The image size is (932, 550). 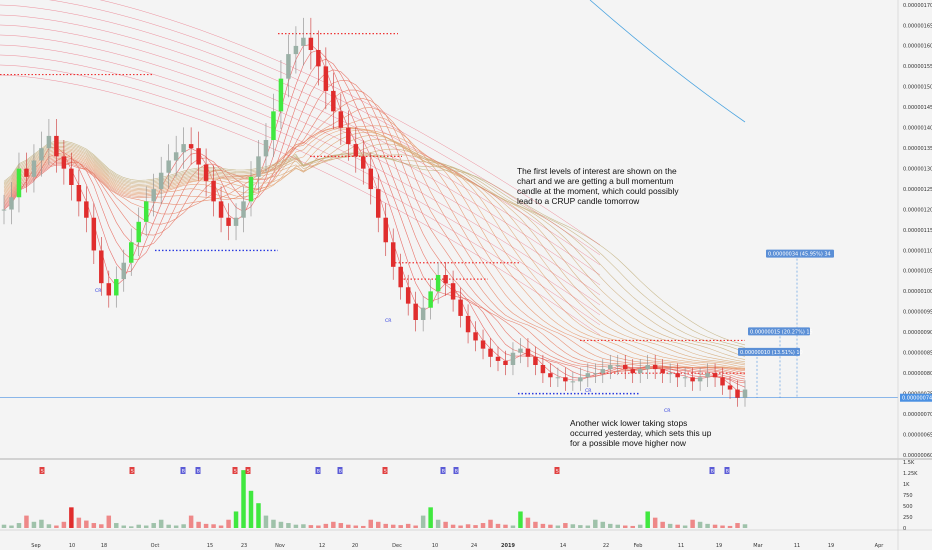 What do you see at coordinates (628, 443) in the screenshot?
I see `annotation-note-bottom: for a possible move higher now` at bounding box center [628, 443].